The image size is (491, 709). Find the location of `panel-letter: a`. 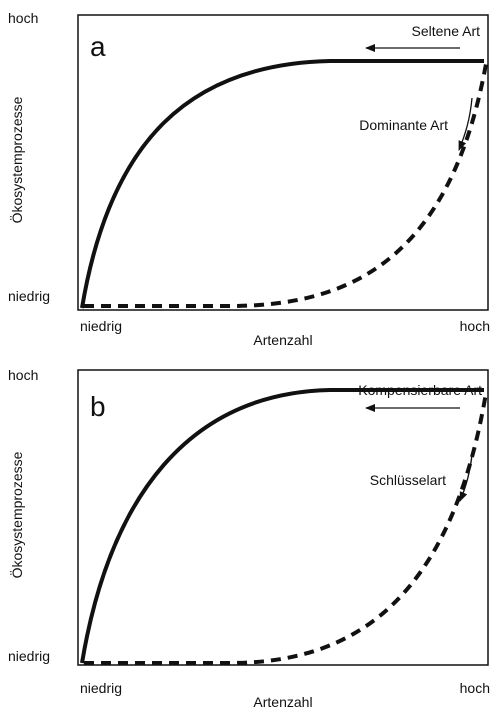

panel-letter: a is located at coordinates (98, 46).